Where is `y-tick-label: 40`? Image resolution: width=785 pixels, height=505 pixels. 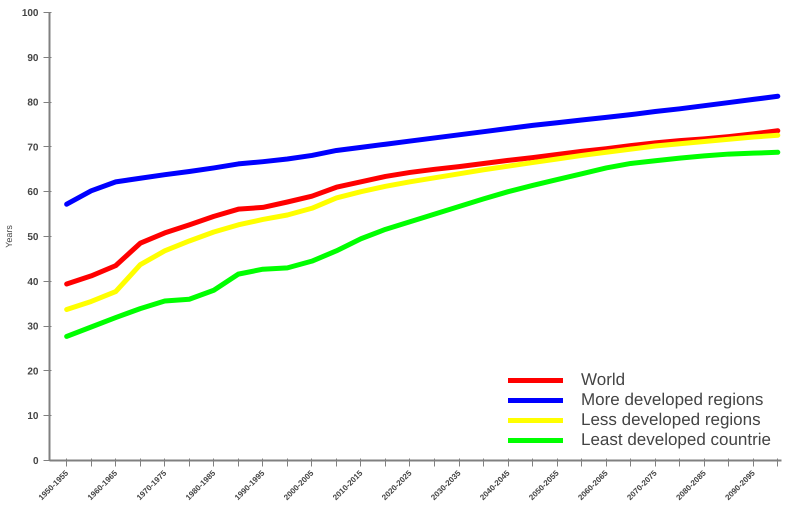
y-tick-label: 40 is located at coordinates (33, 282).